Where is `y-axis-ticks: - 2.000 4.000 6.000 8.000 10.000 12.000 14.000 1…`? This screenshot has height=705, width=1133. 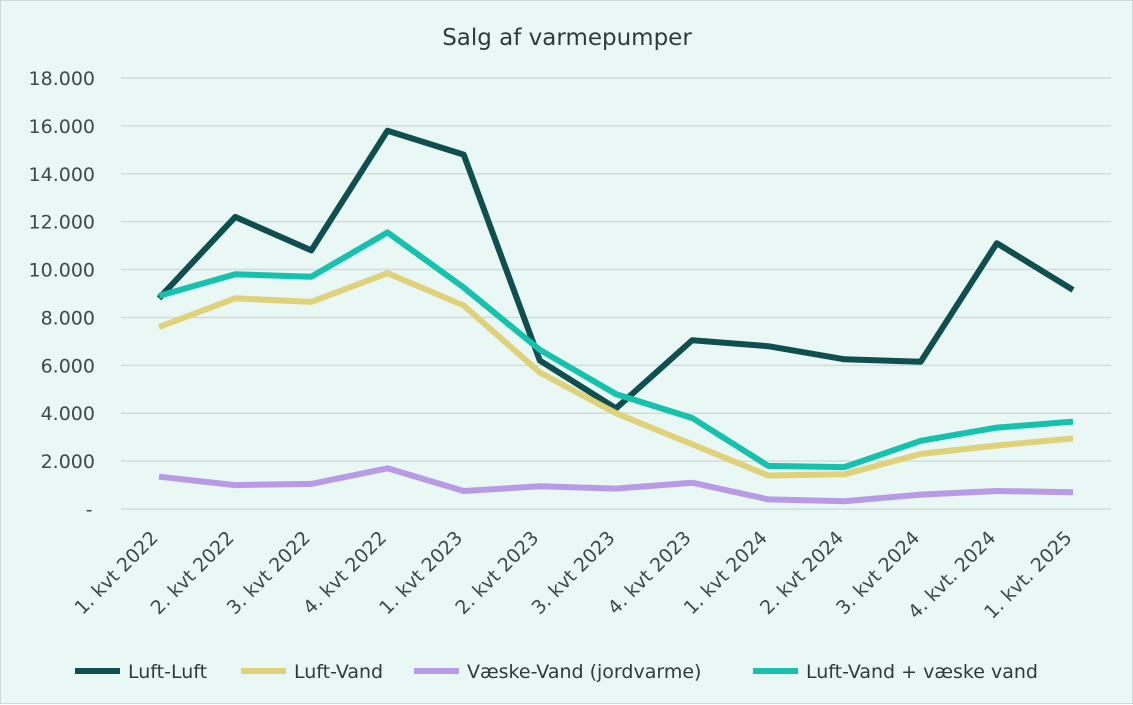 y-axis-ticks: - 2.000 4.000 6.000 8.000 10.000 12.000 14.000 1… is located at coordinates (62, 294).